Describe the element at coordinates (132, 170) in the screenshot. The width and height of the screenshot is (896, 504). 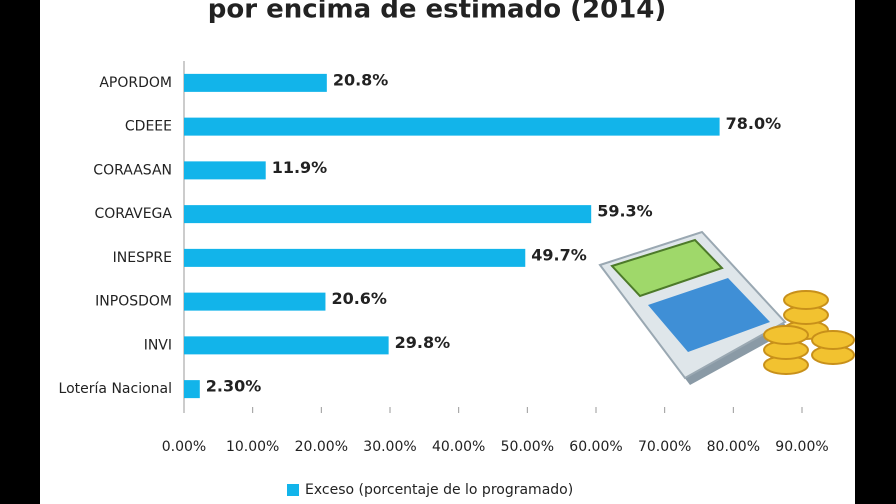
I see `y-tick-label: CORAASAN` at that location.